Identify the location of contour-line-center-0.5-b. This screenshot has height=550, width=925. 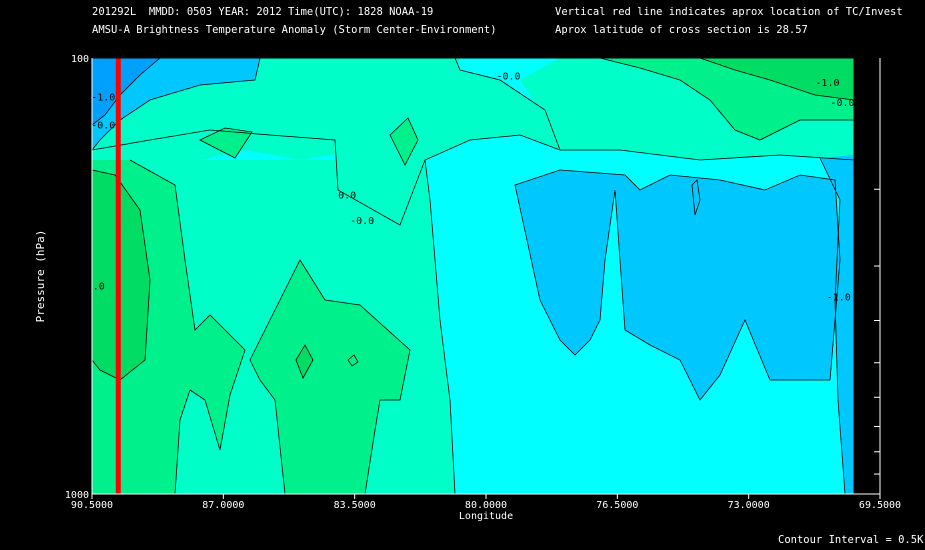
(267, 427).